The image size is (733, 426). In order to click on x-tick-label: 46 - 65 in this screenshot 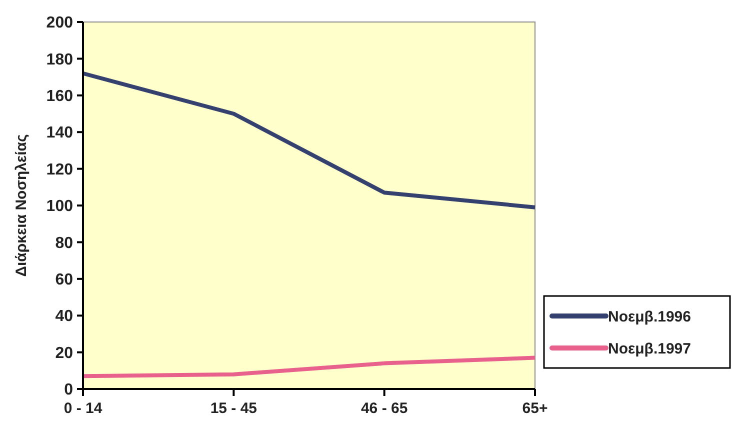, I will do `click(384, 408)`.